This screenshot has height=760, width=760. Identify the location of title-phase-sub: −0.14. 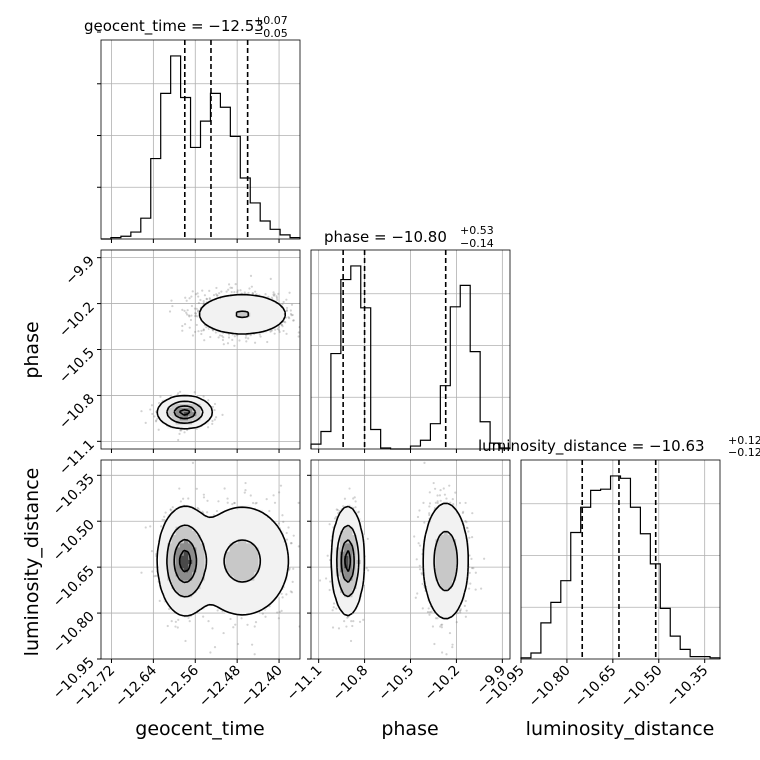
(477, 243).